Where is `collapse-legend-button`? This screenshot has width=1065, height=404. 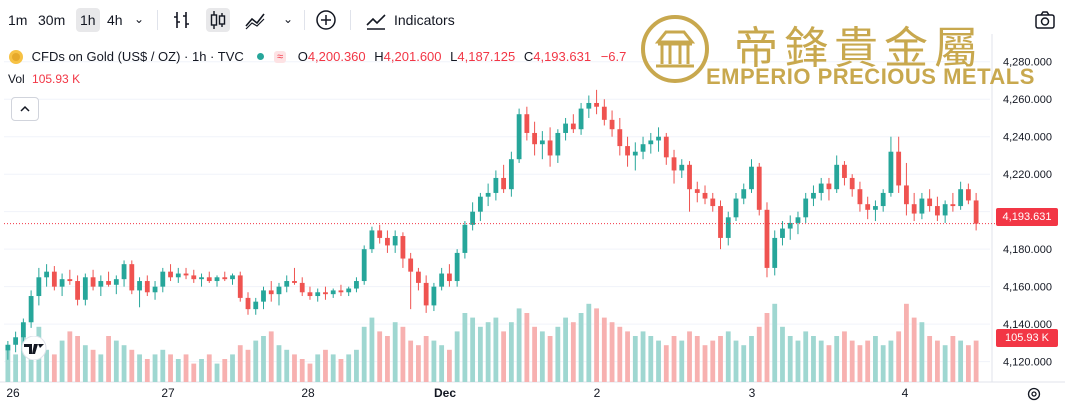
collapse-legend-button is located at coordinates (25, 109).